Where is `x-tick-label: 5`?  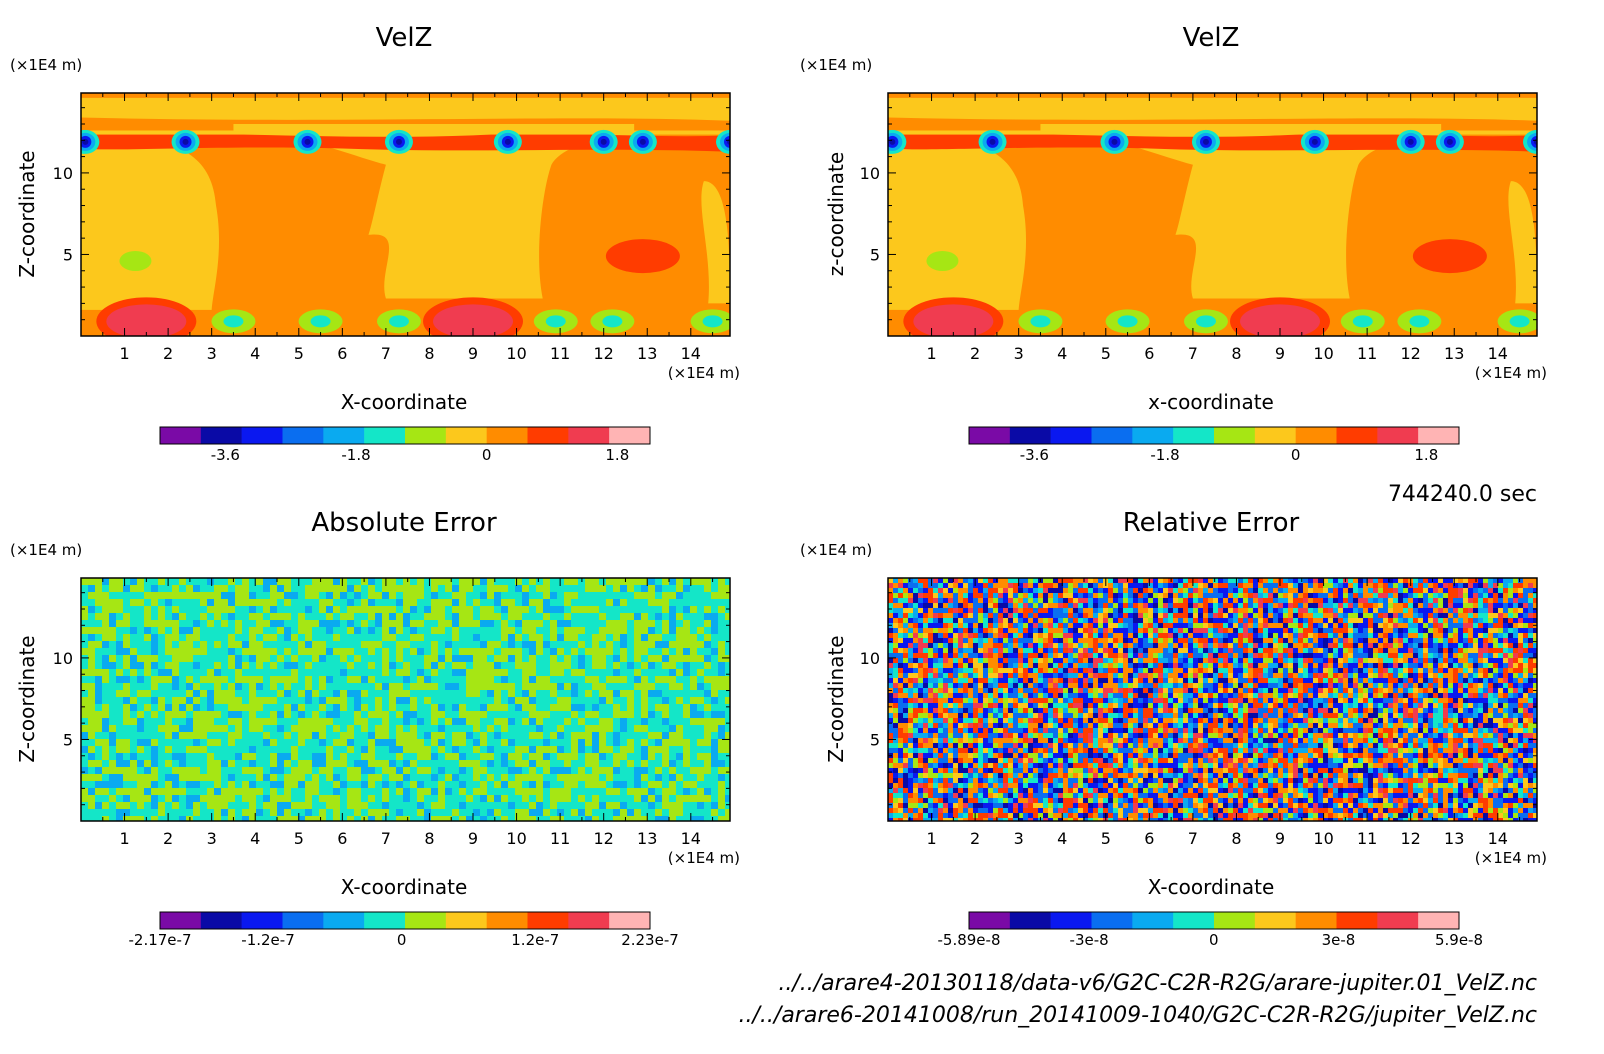 x-tick-label: 5 is located at coordinates (299, 838).